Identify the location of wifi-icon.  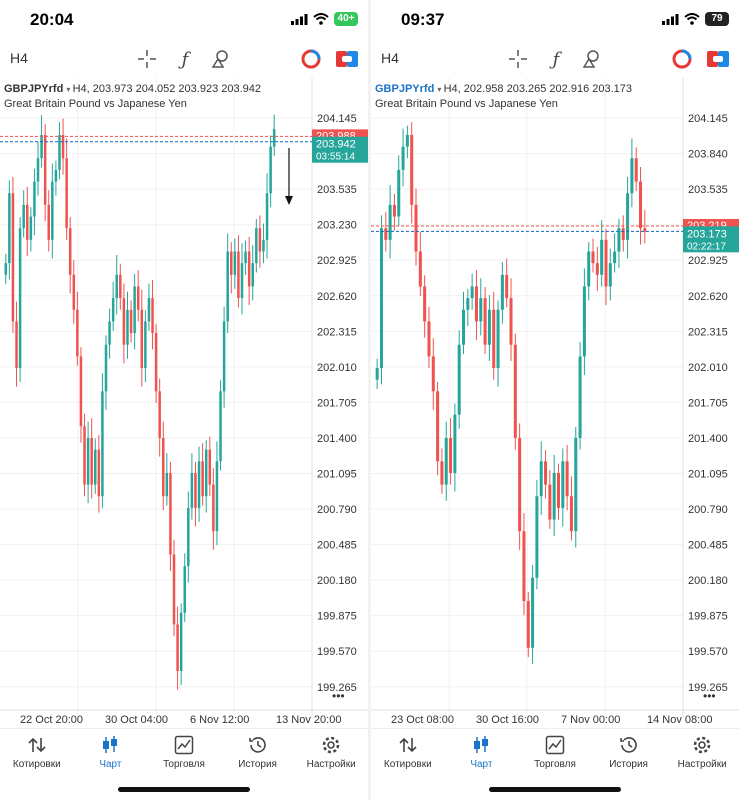
(692, 19).